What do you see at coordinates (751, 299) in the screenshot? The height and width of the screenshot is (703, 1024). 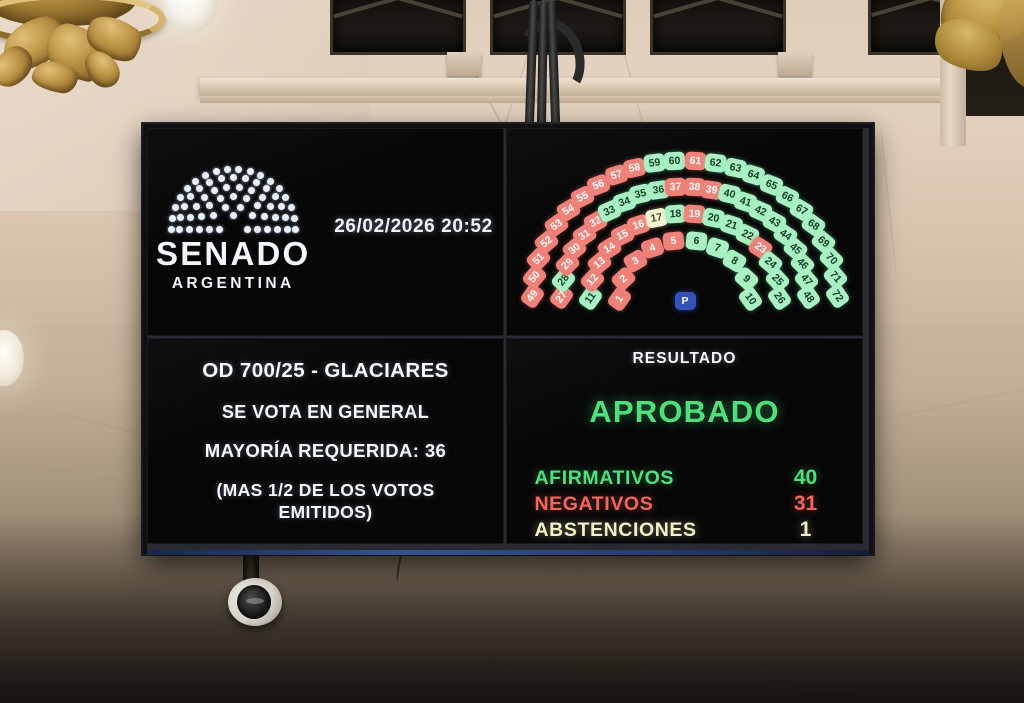 I see `seat-10: 10` at bounding box center [751, 299].